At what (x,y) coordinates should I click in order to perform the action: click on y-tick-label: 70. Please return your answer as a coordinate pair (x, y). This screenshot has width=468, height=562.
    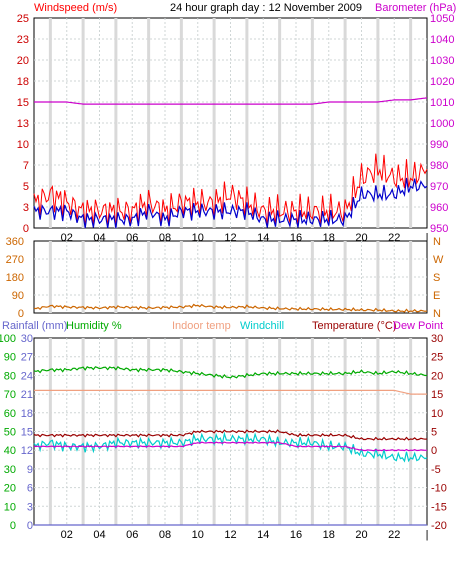
    Looking at the image, I should click on (10, 395).